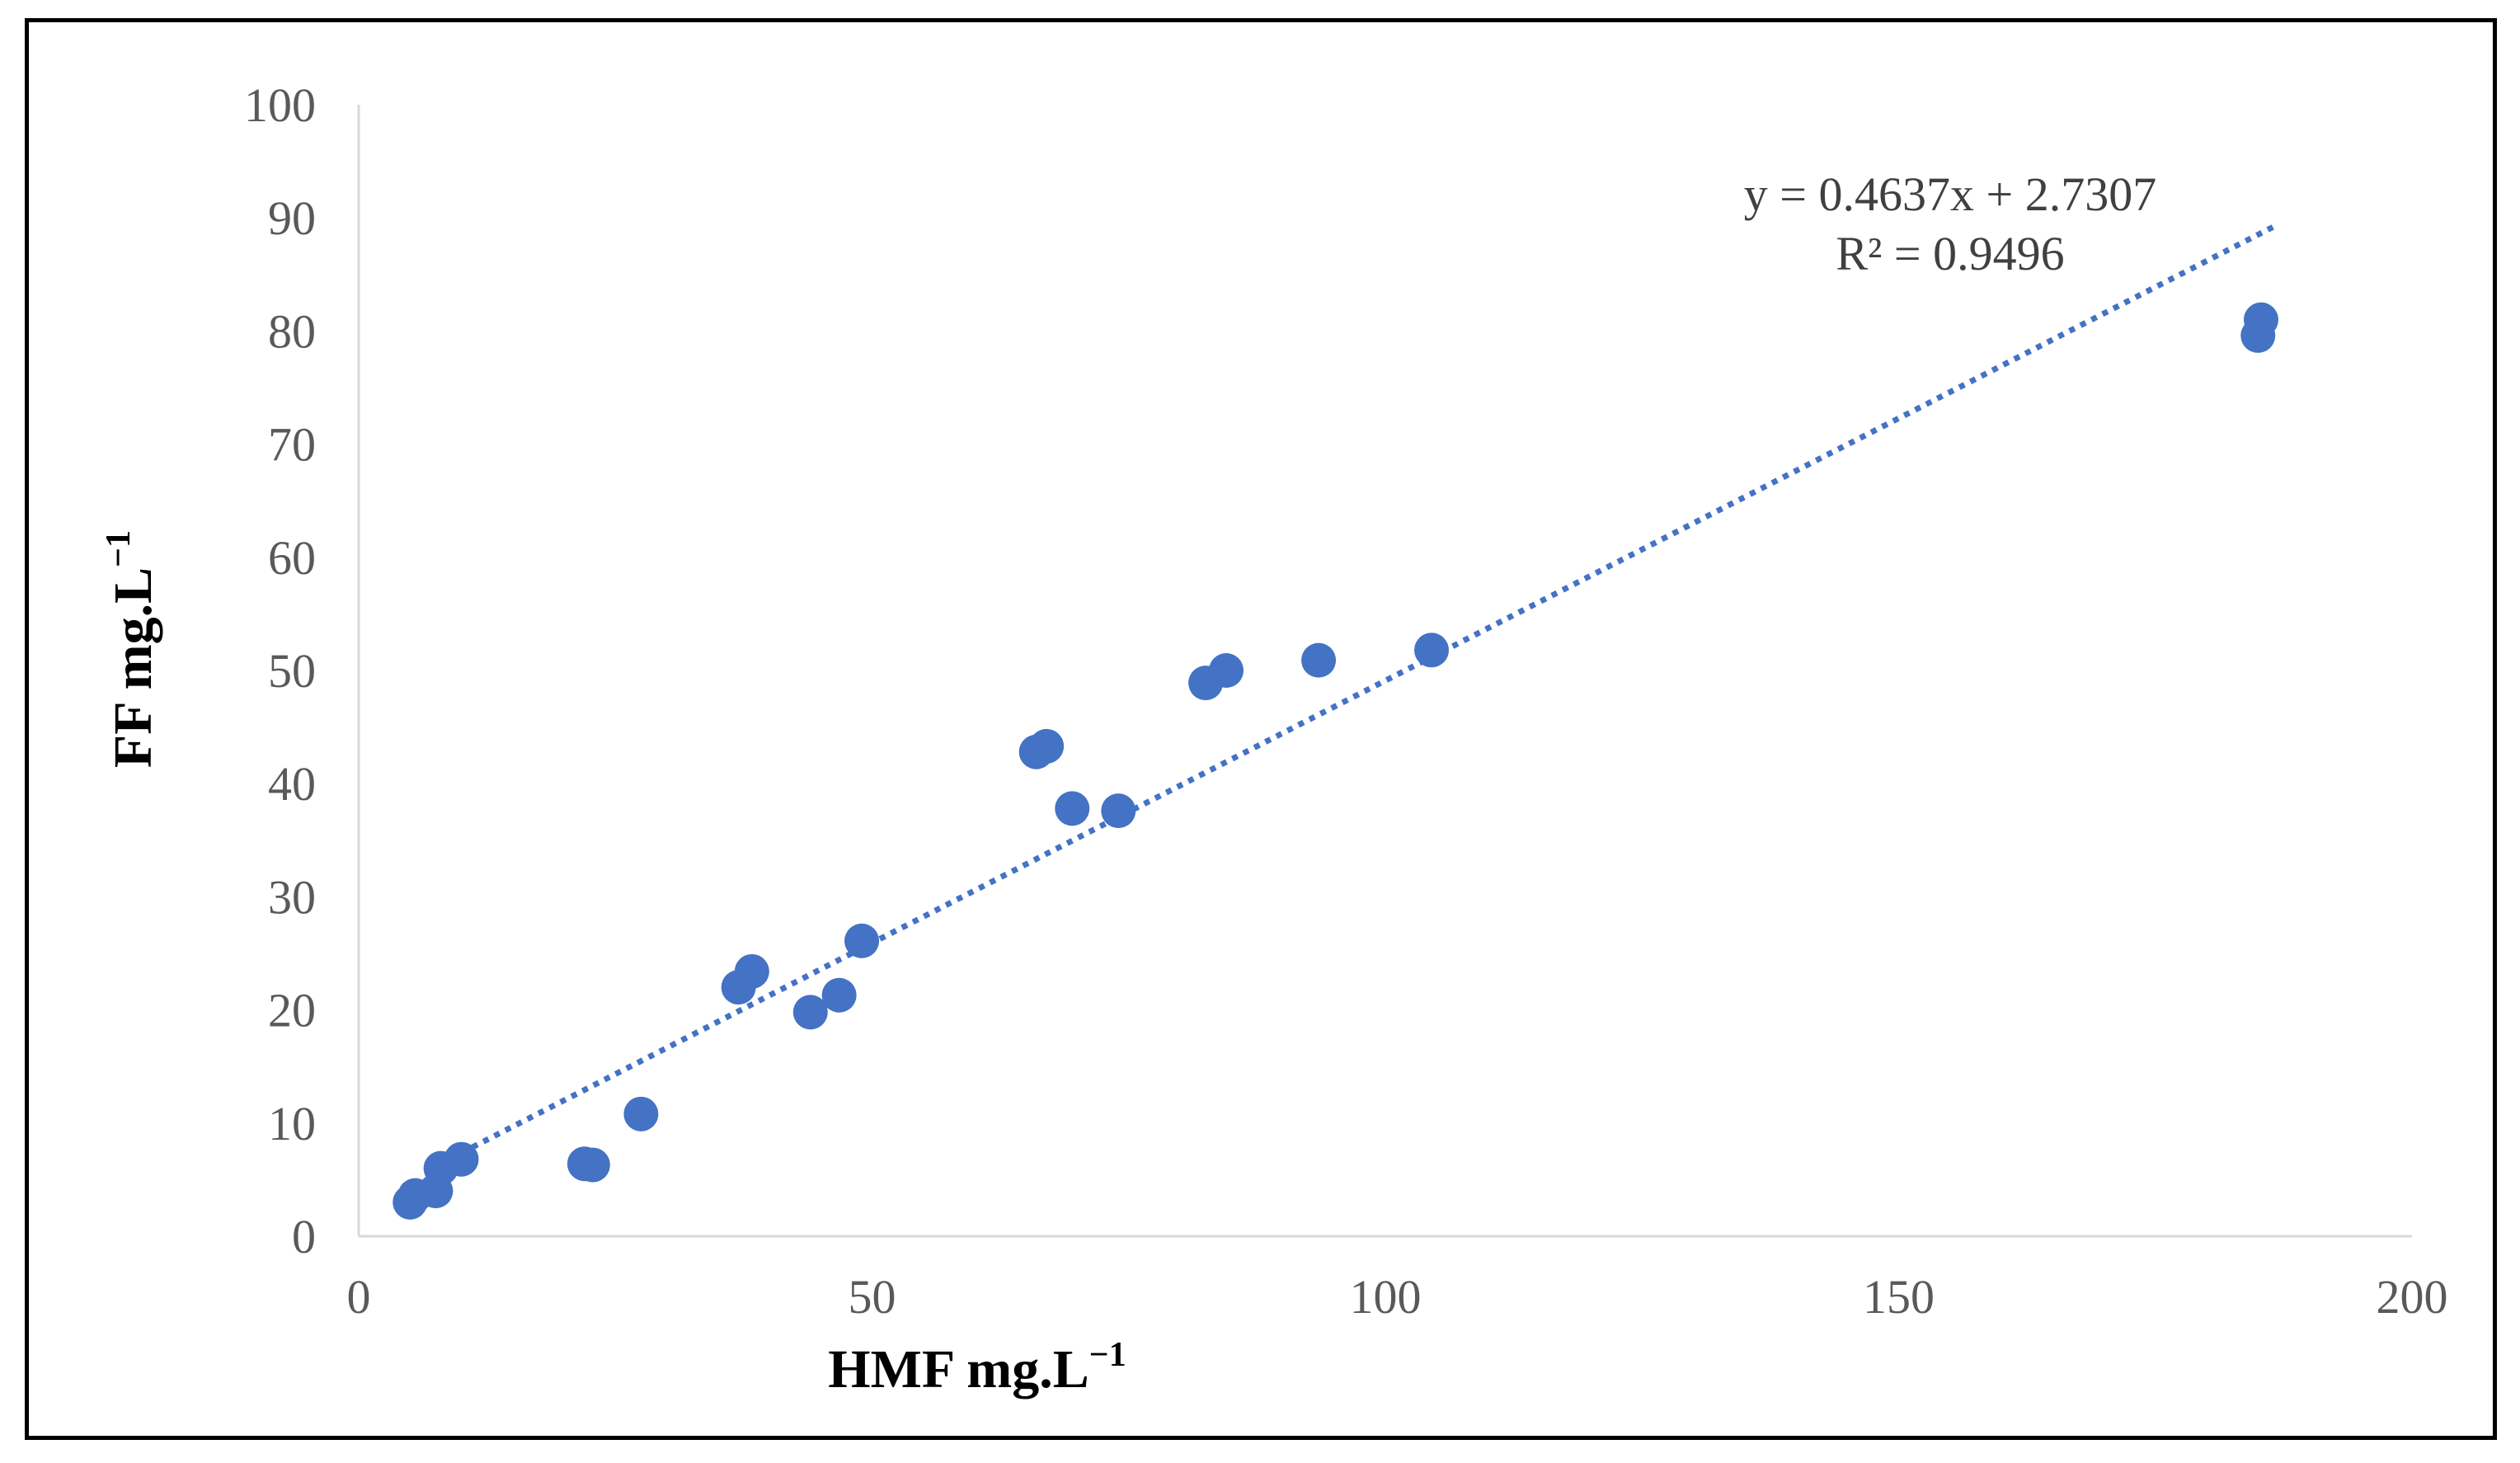  Describe the element at coordinates (280, 105) in the screenshot. I see `y-tick-label: 100` at that location.